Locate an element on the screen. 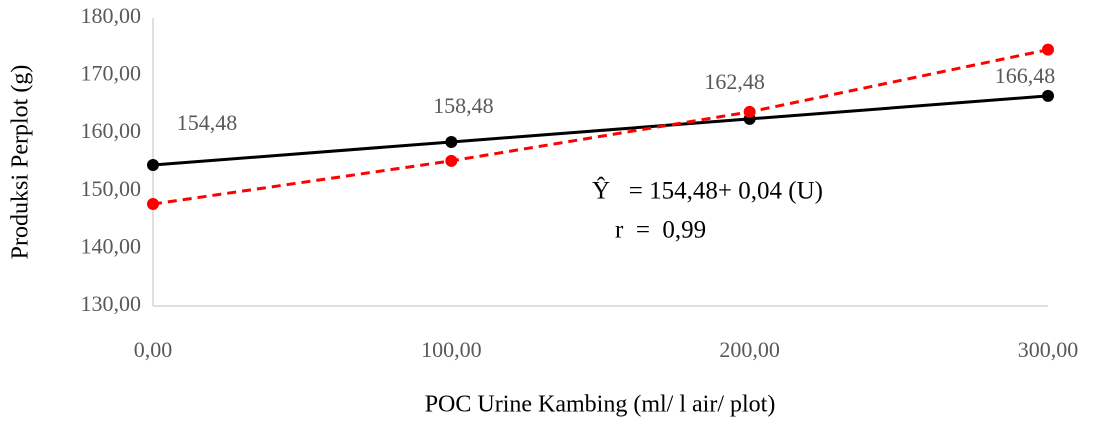  y-tick-label: 140,00 is located at coordinates (111, 245).